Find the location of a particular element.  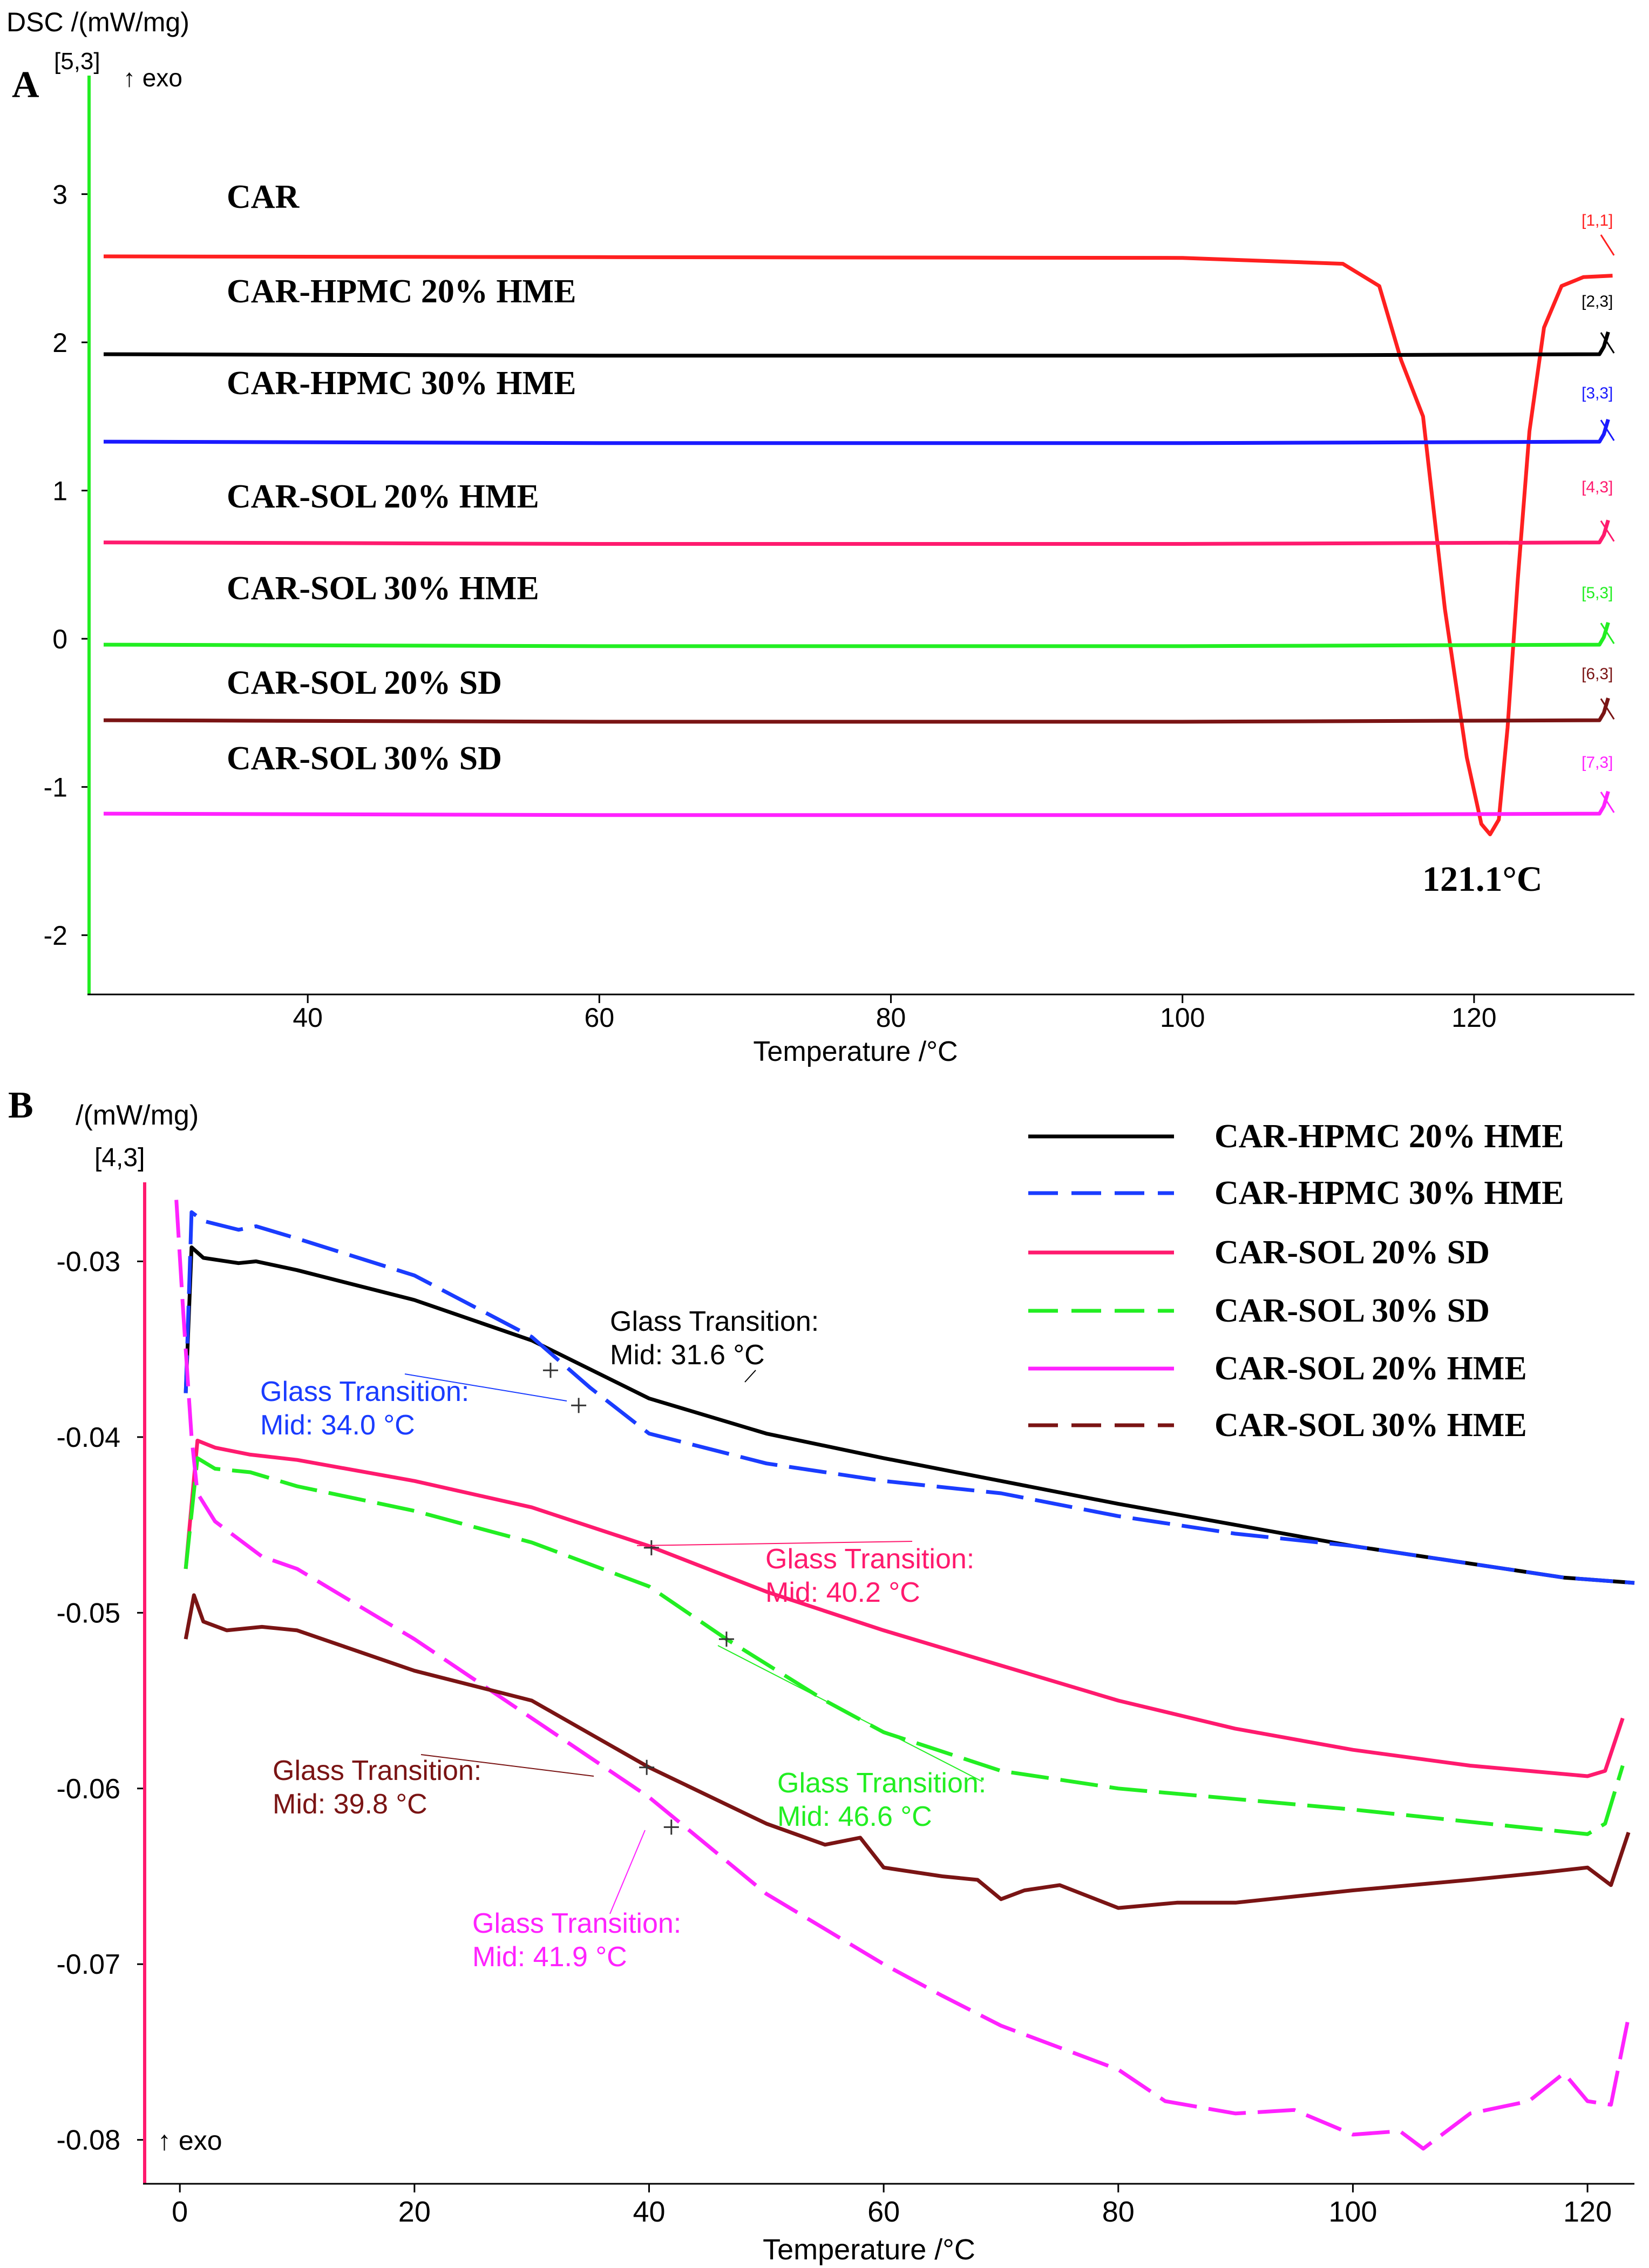

glass-transition-mid: Mid: 34.0 °C is located at coordinates (337, 1425).